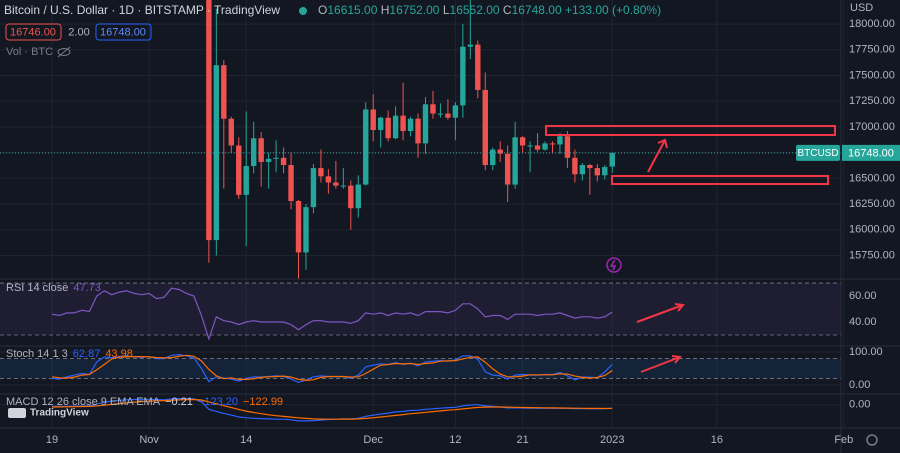 This screenshot has width=900, height=453. Describe the element at coordinates (149, 440) in the screenshot. I see `x-tick-label: Nov` at that location.